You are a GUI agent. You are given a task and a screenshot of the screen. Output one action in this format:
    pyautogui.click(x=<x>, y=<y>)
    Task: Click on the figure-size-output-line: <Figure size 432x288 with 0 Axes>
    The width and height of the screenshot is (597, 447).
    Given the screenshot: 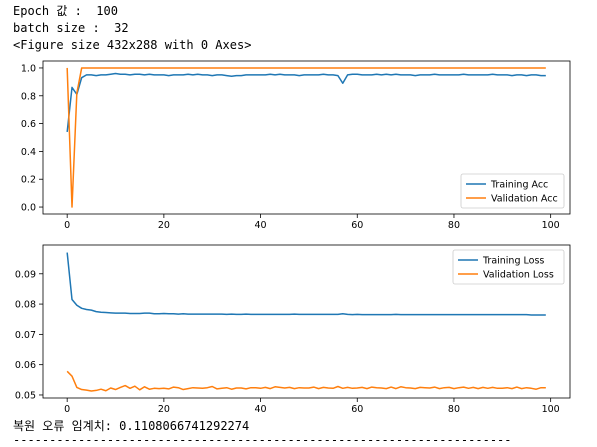 What is the action you would take?
    pyautogui.click(x=132, y=45)
    